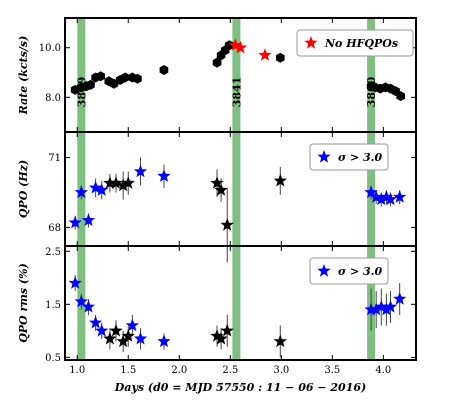  I want to click on y-tick-label: 68, so click(54, 228).